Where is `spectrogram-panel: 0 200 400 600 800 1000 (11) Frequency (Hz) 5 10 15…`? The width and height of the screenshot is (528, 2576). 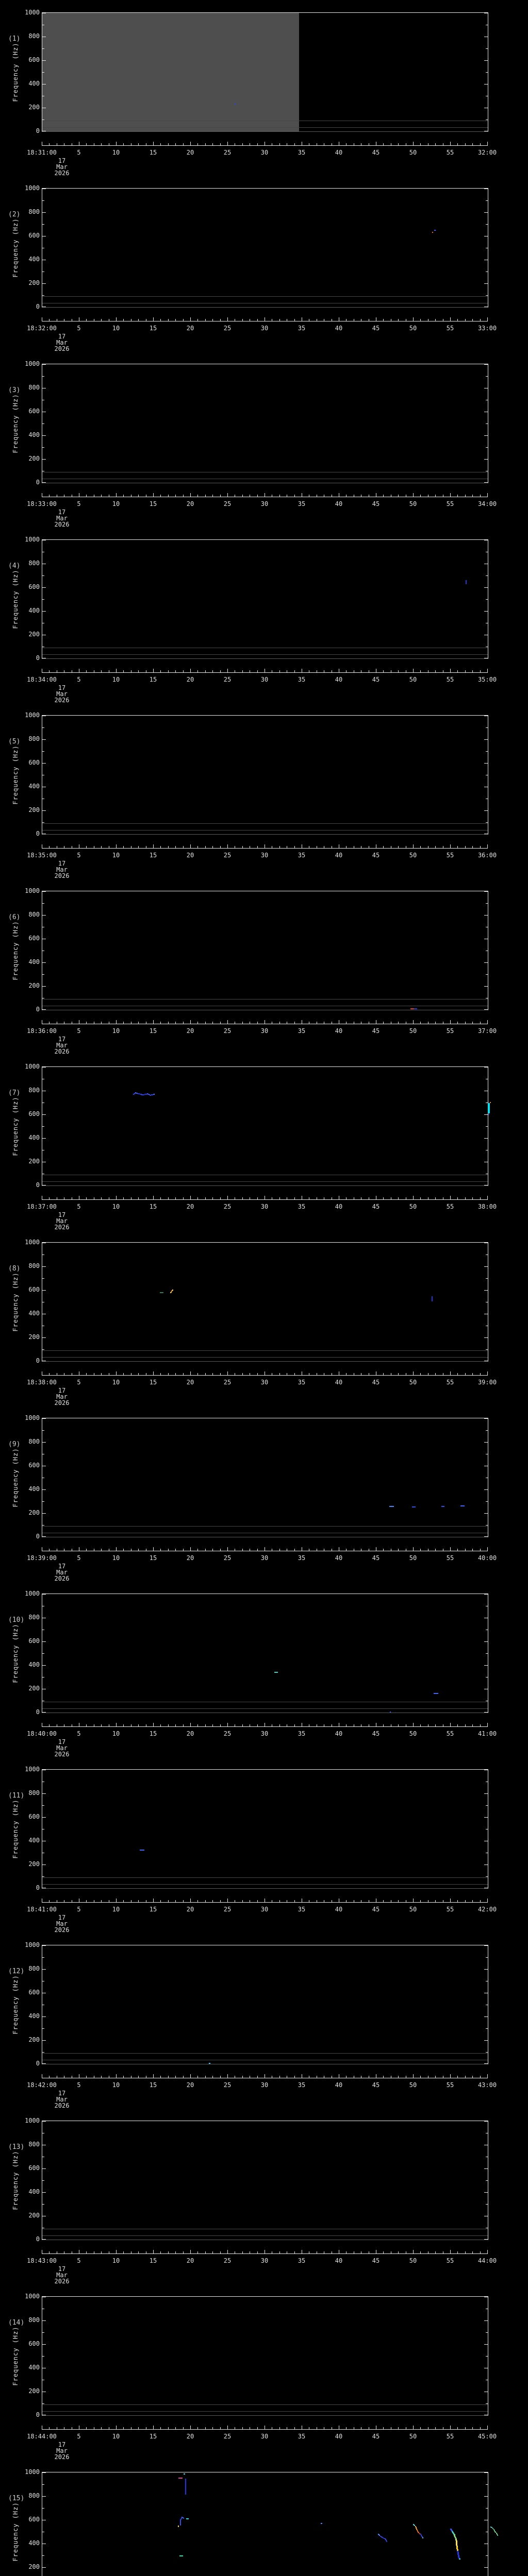
spectrogram-panel: 0 200 400 600 800 1000 (11) Frequency (Hz) 5 10 15… is located at coordinates (264, 1855).